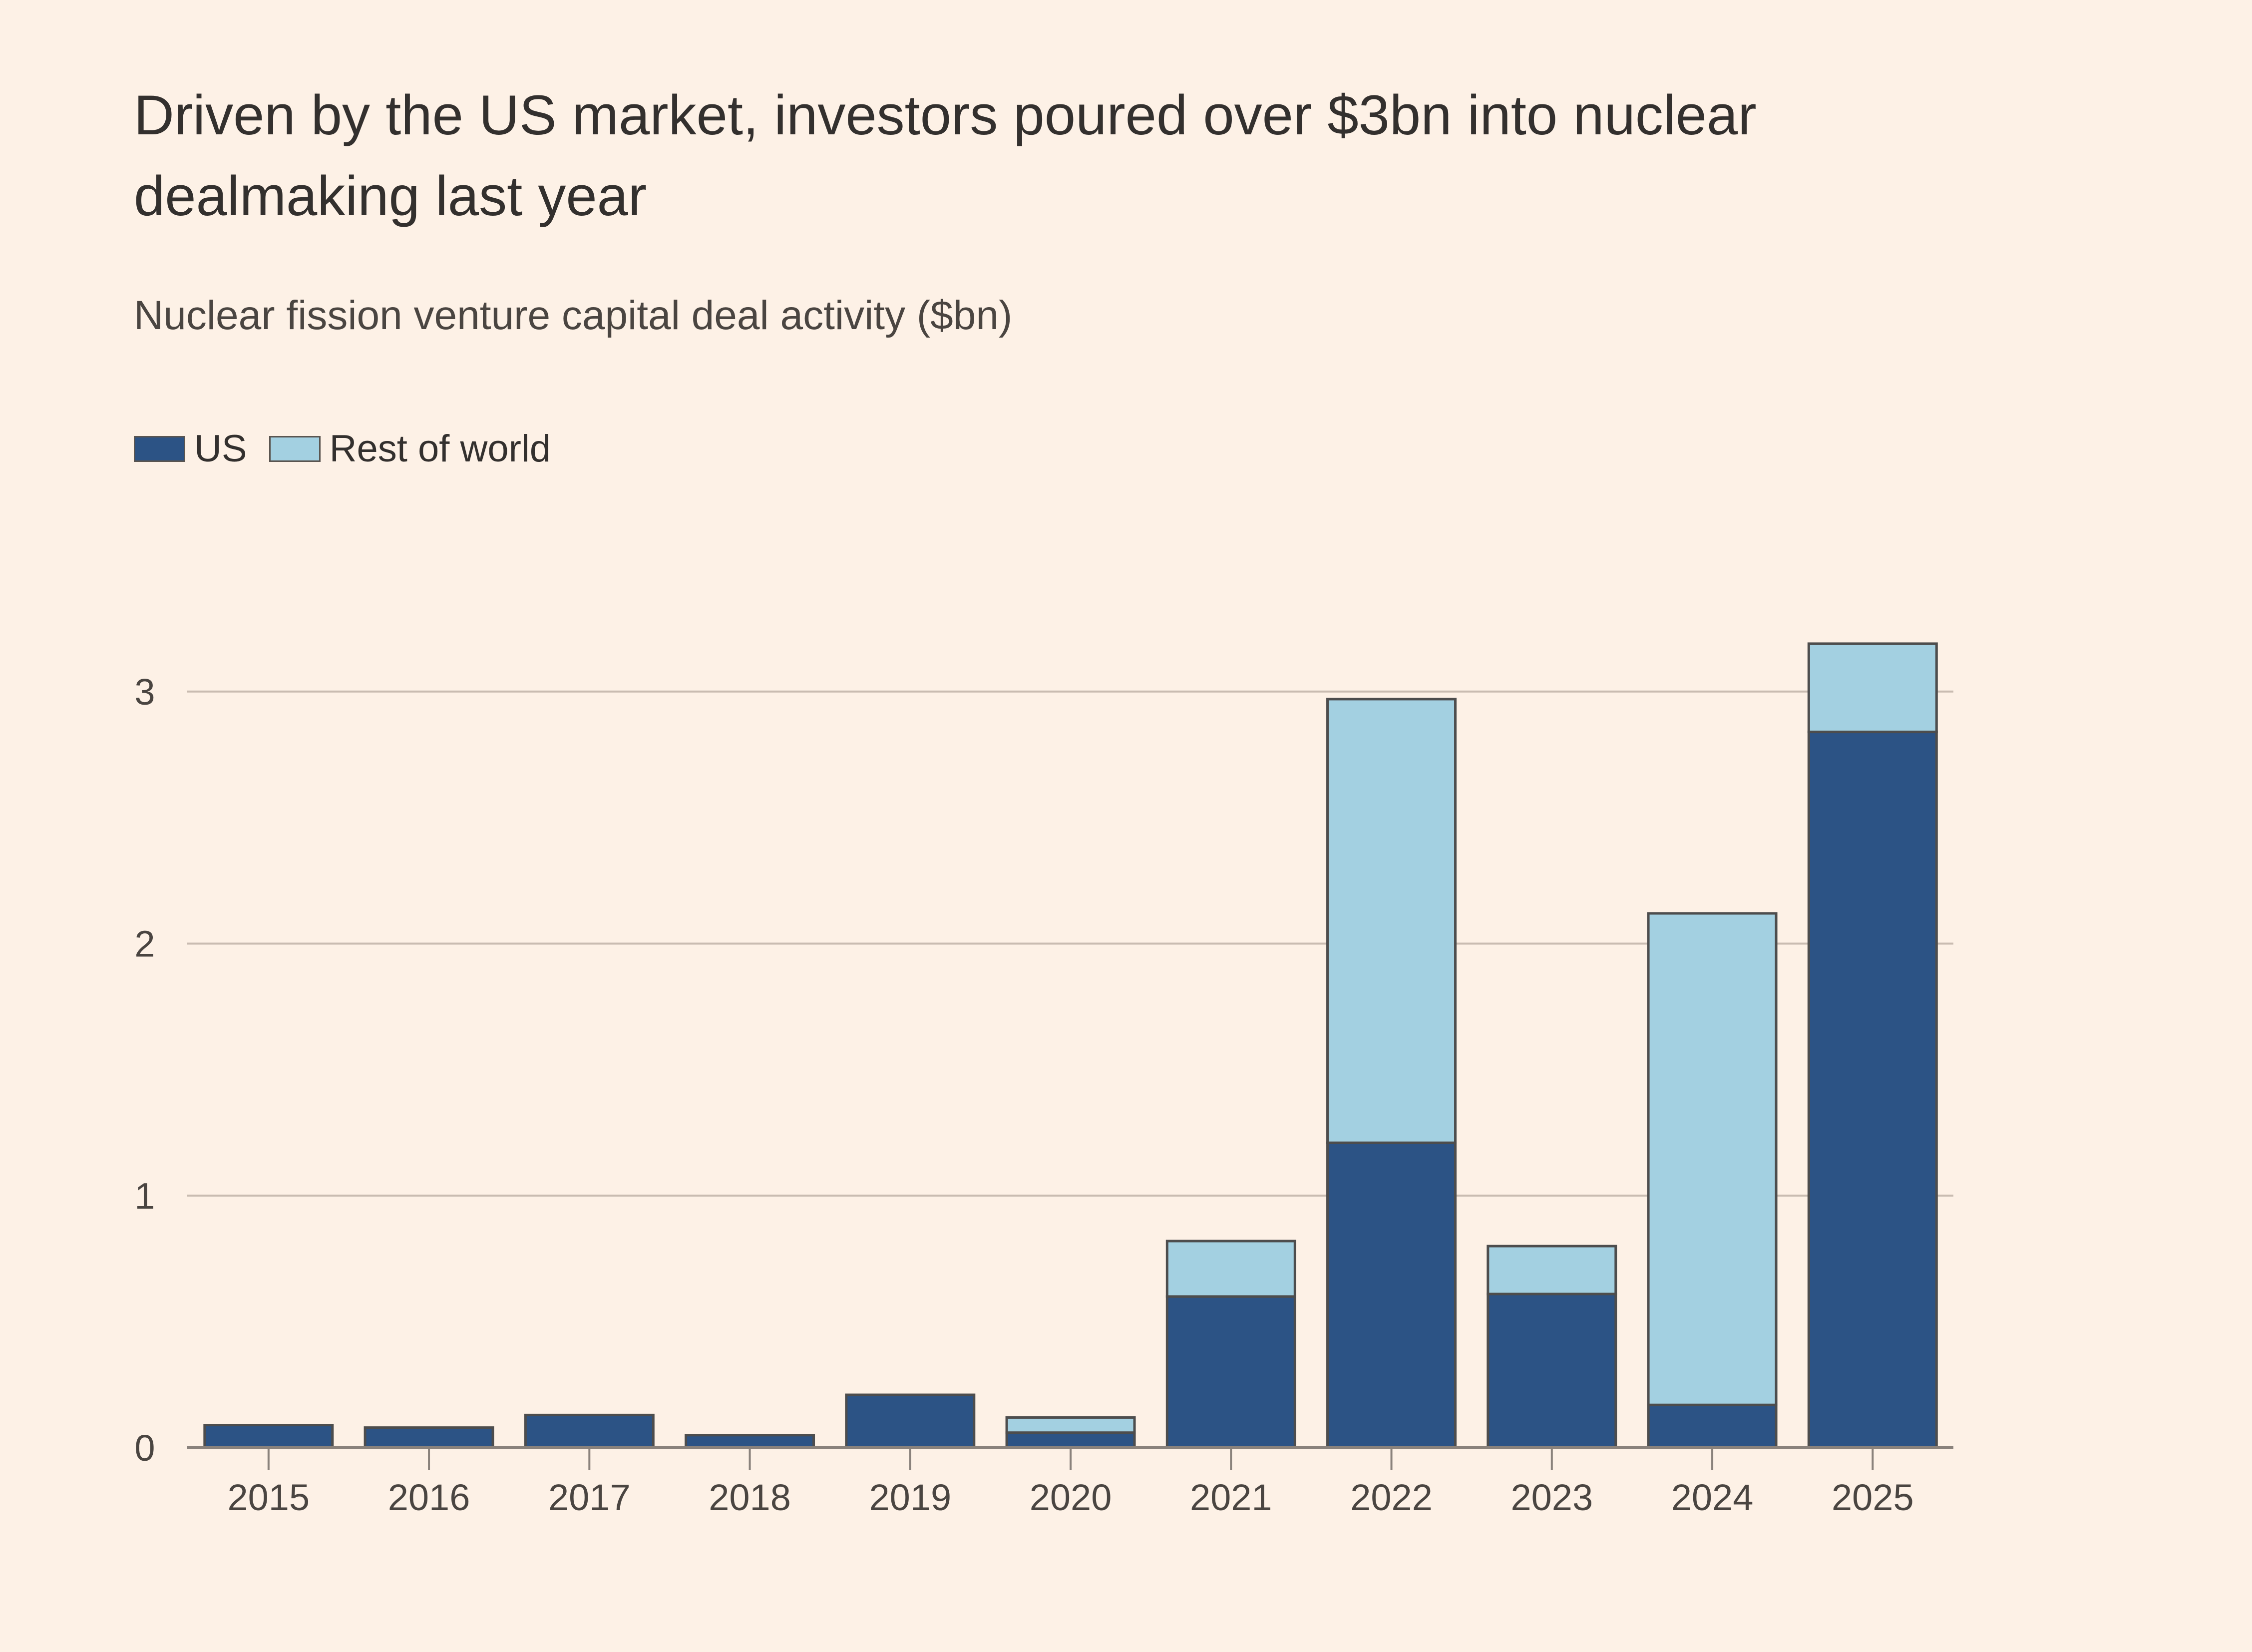  I want to click on y-tick-label-0: 0, so click(144, 1448).